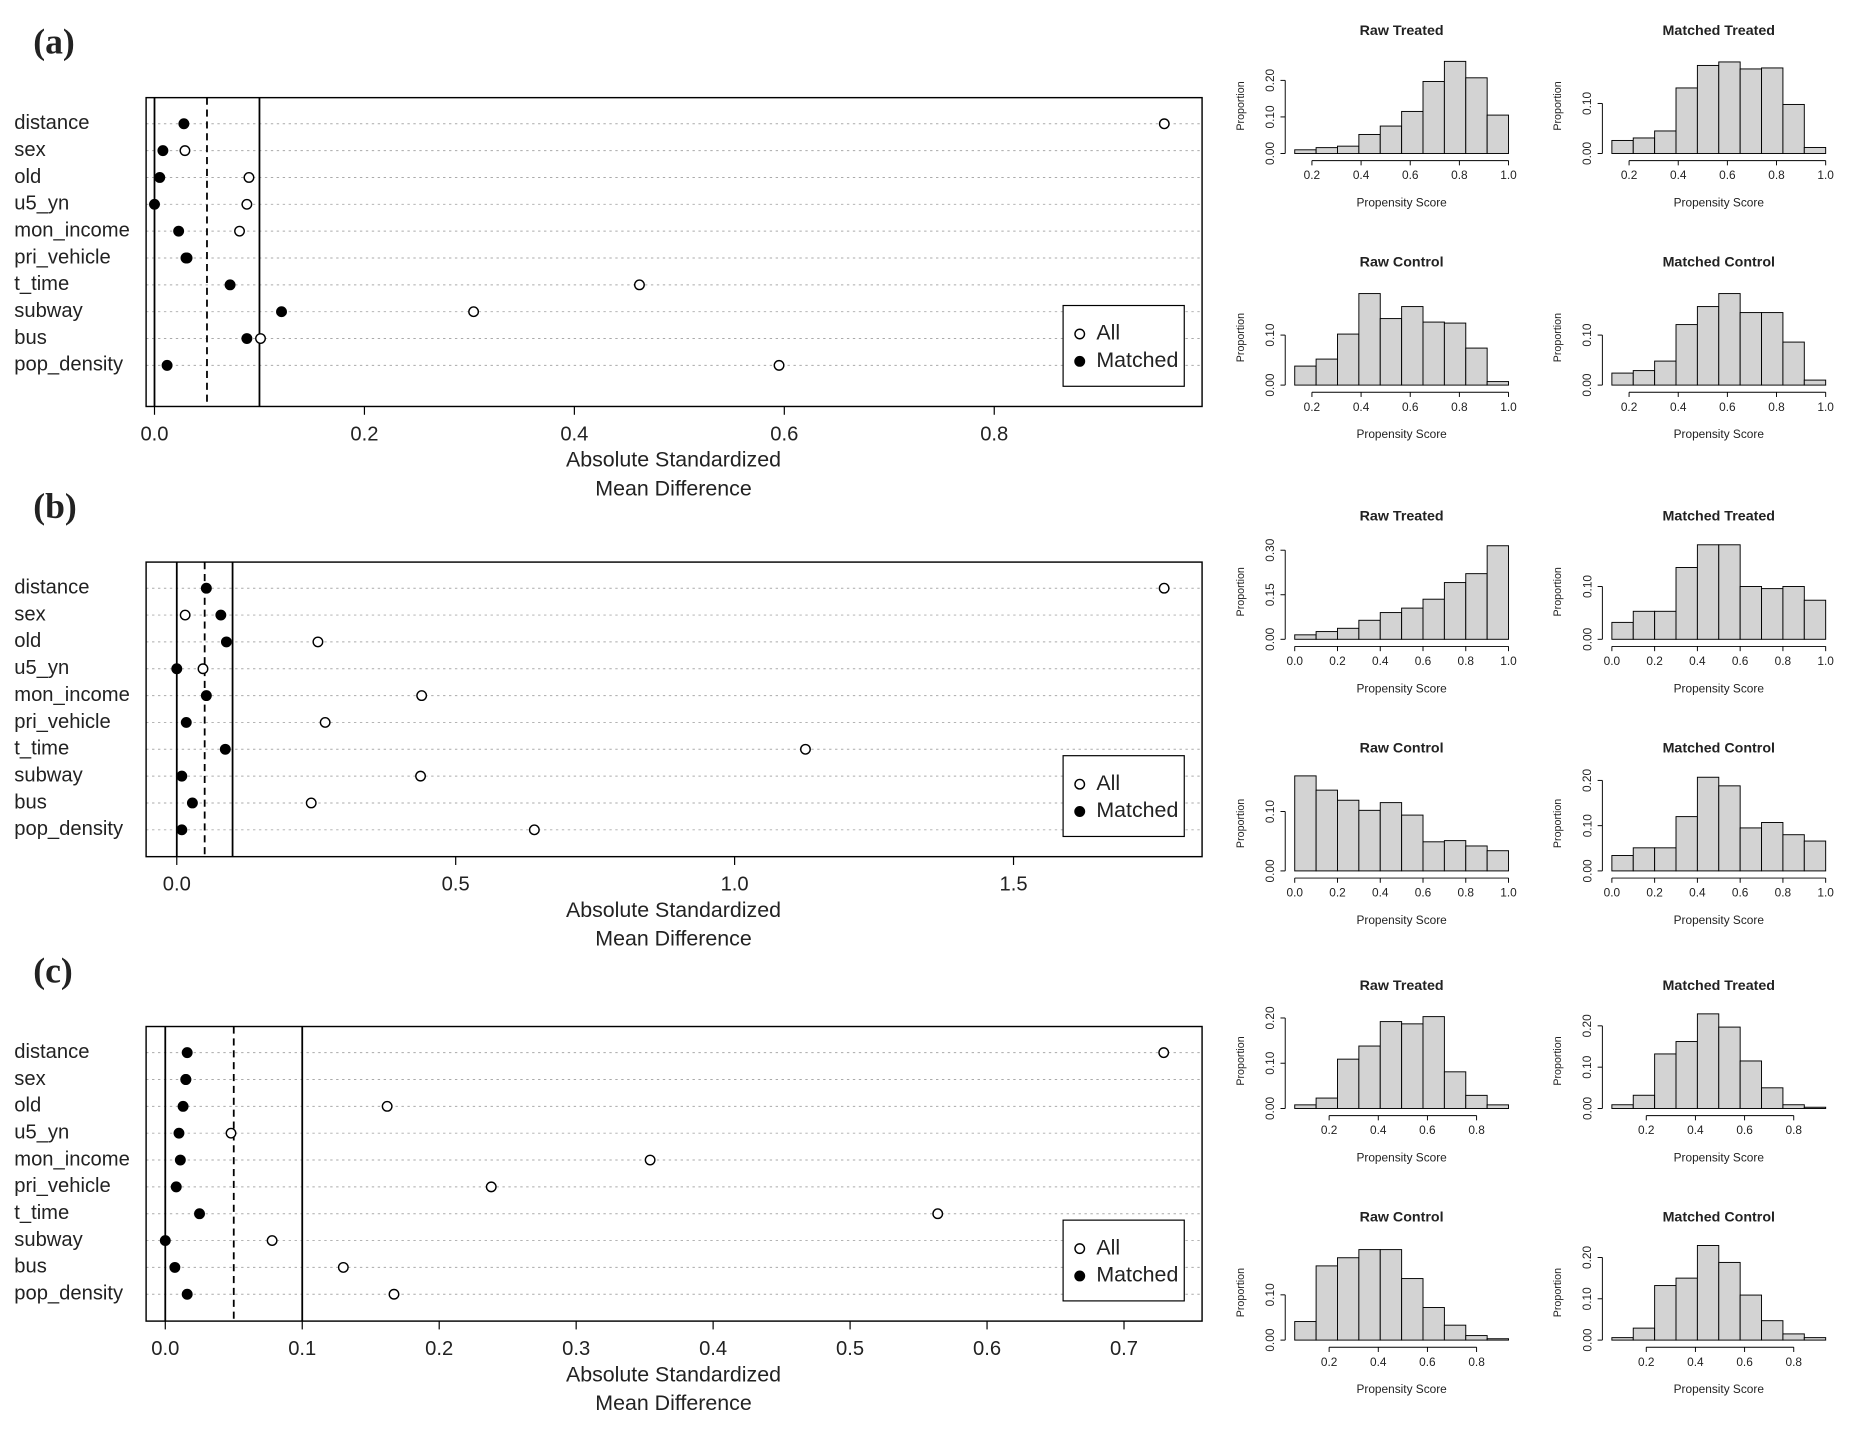 The image size is (1853, 1452). Describe the element at coordinates (1124, 1349) in the screenshot. I see `x-tick-label: 0.7` at that location.